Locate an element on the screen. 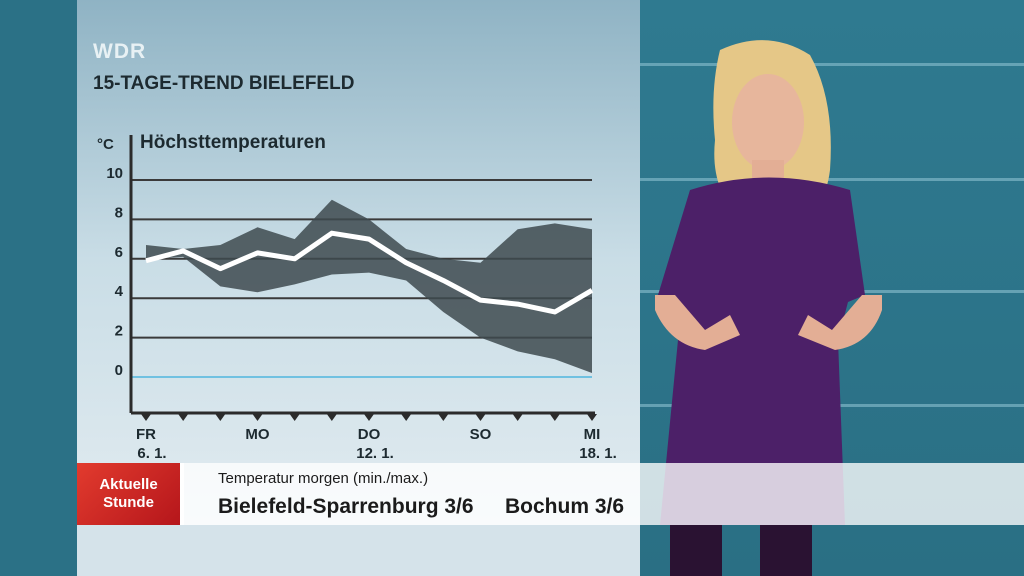  x-tick-label-date: 12. 1. is located at coordinates (375, 453).